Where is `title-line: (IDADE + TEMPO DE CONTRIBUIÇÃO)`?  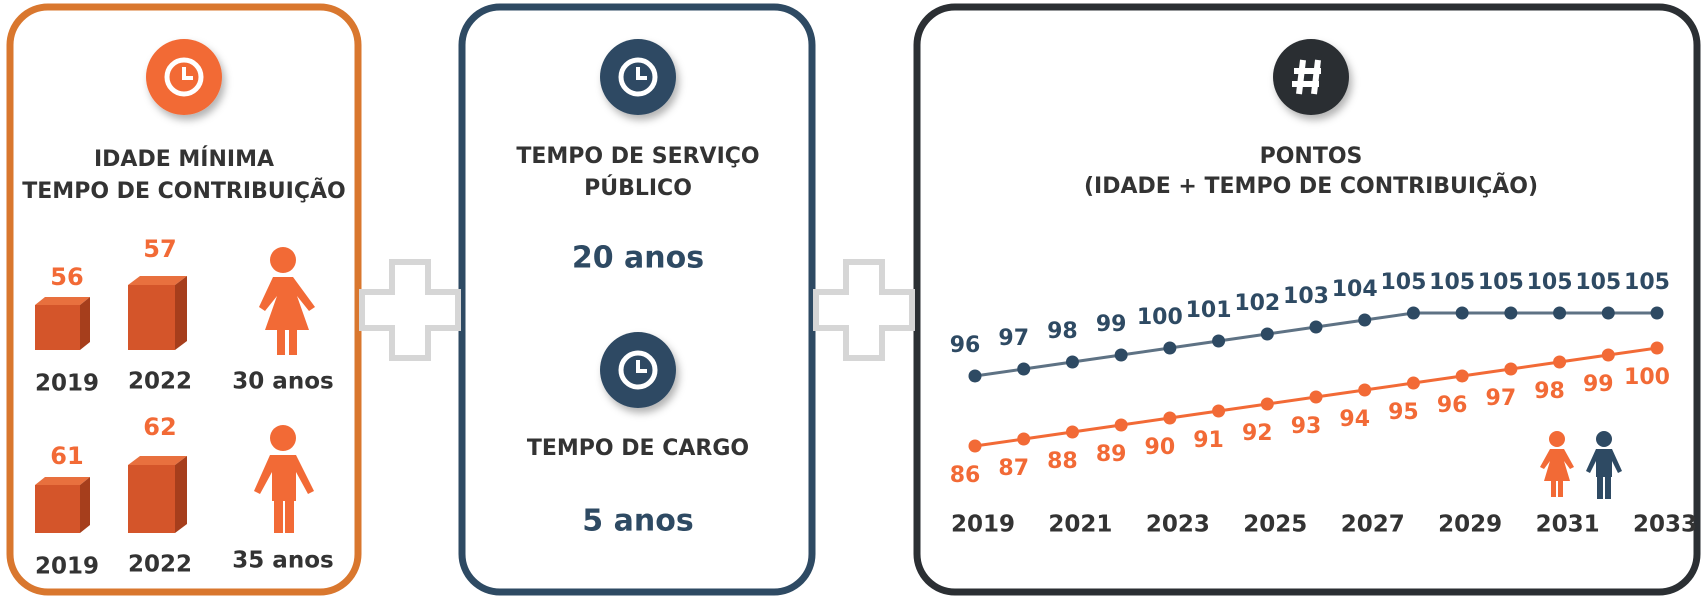
title-line: (IDADE + TEMPO DE CONTRIBUIÇÃO) is located at coordinates (1311, 186).